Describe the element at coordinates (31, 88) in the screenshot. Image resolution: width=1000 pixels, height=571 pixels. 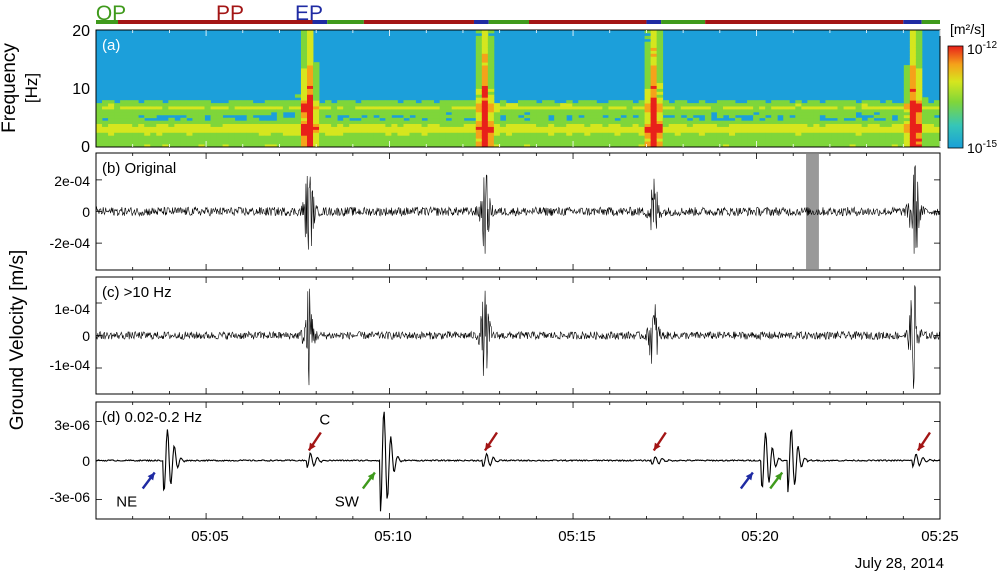
I see `panel-a-ylabel-2: [Hz]` at that location.